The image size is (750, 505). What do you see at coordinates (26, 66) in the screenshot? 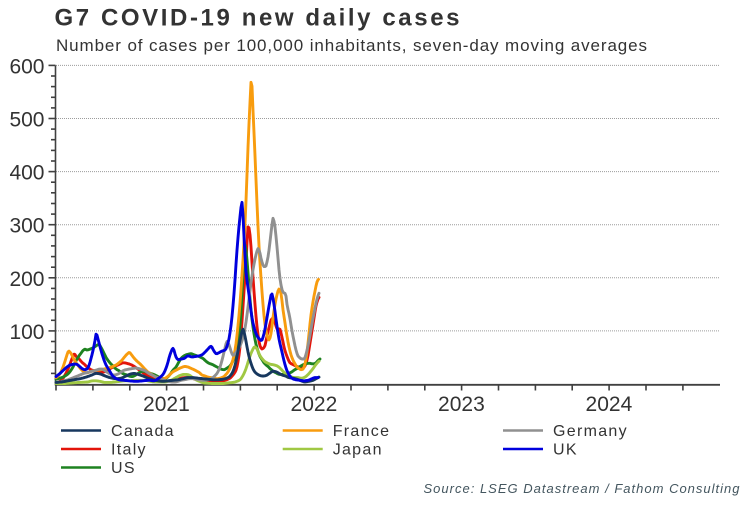
I see `svg-text: 600` at bounding box center [26, 66].